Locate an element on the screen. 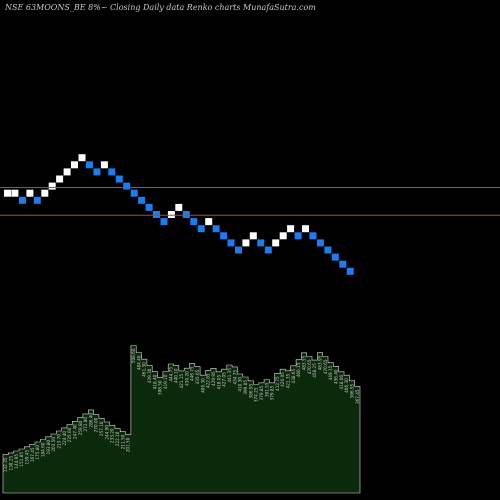  data-label: 398.50 is located at coordinates (160, 387).